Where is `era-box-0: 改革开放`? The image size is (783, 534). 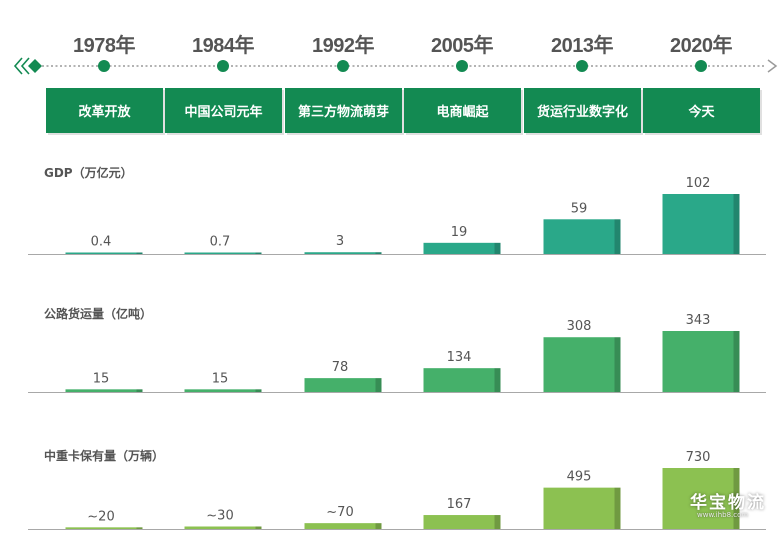
era-box-0: 改革开放 is located at coordinates (104, 110).